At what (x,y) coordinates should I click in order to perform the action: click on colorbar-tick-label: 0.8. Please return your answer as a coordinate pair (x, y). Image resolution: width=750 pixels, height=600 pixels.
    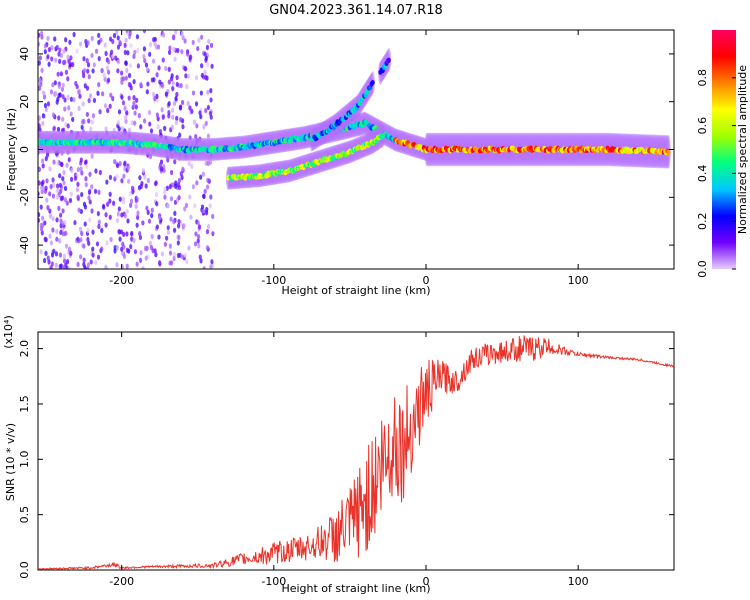
    Looking at the image, I should click on (702, 78).